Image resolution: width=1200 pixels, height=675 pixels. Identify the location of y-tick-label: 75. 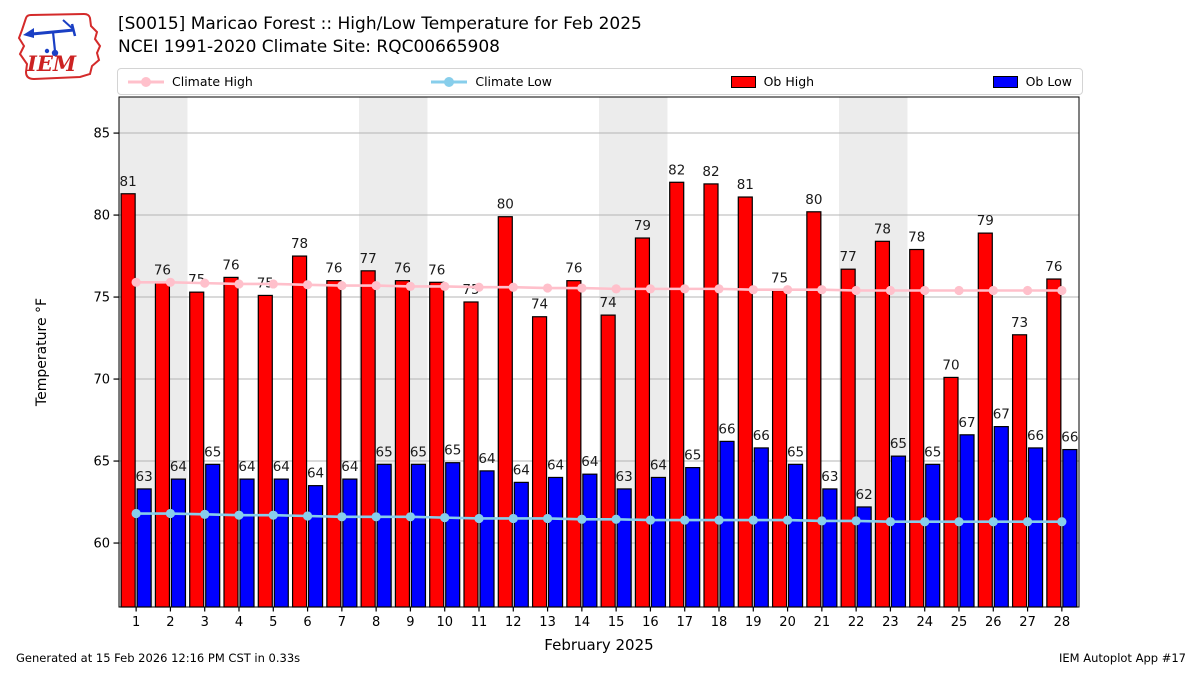
(101, 298).